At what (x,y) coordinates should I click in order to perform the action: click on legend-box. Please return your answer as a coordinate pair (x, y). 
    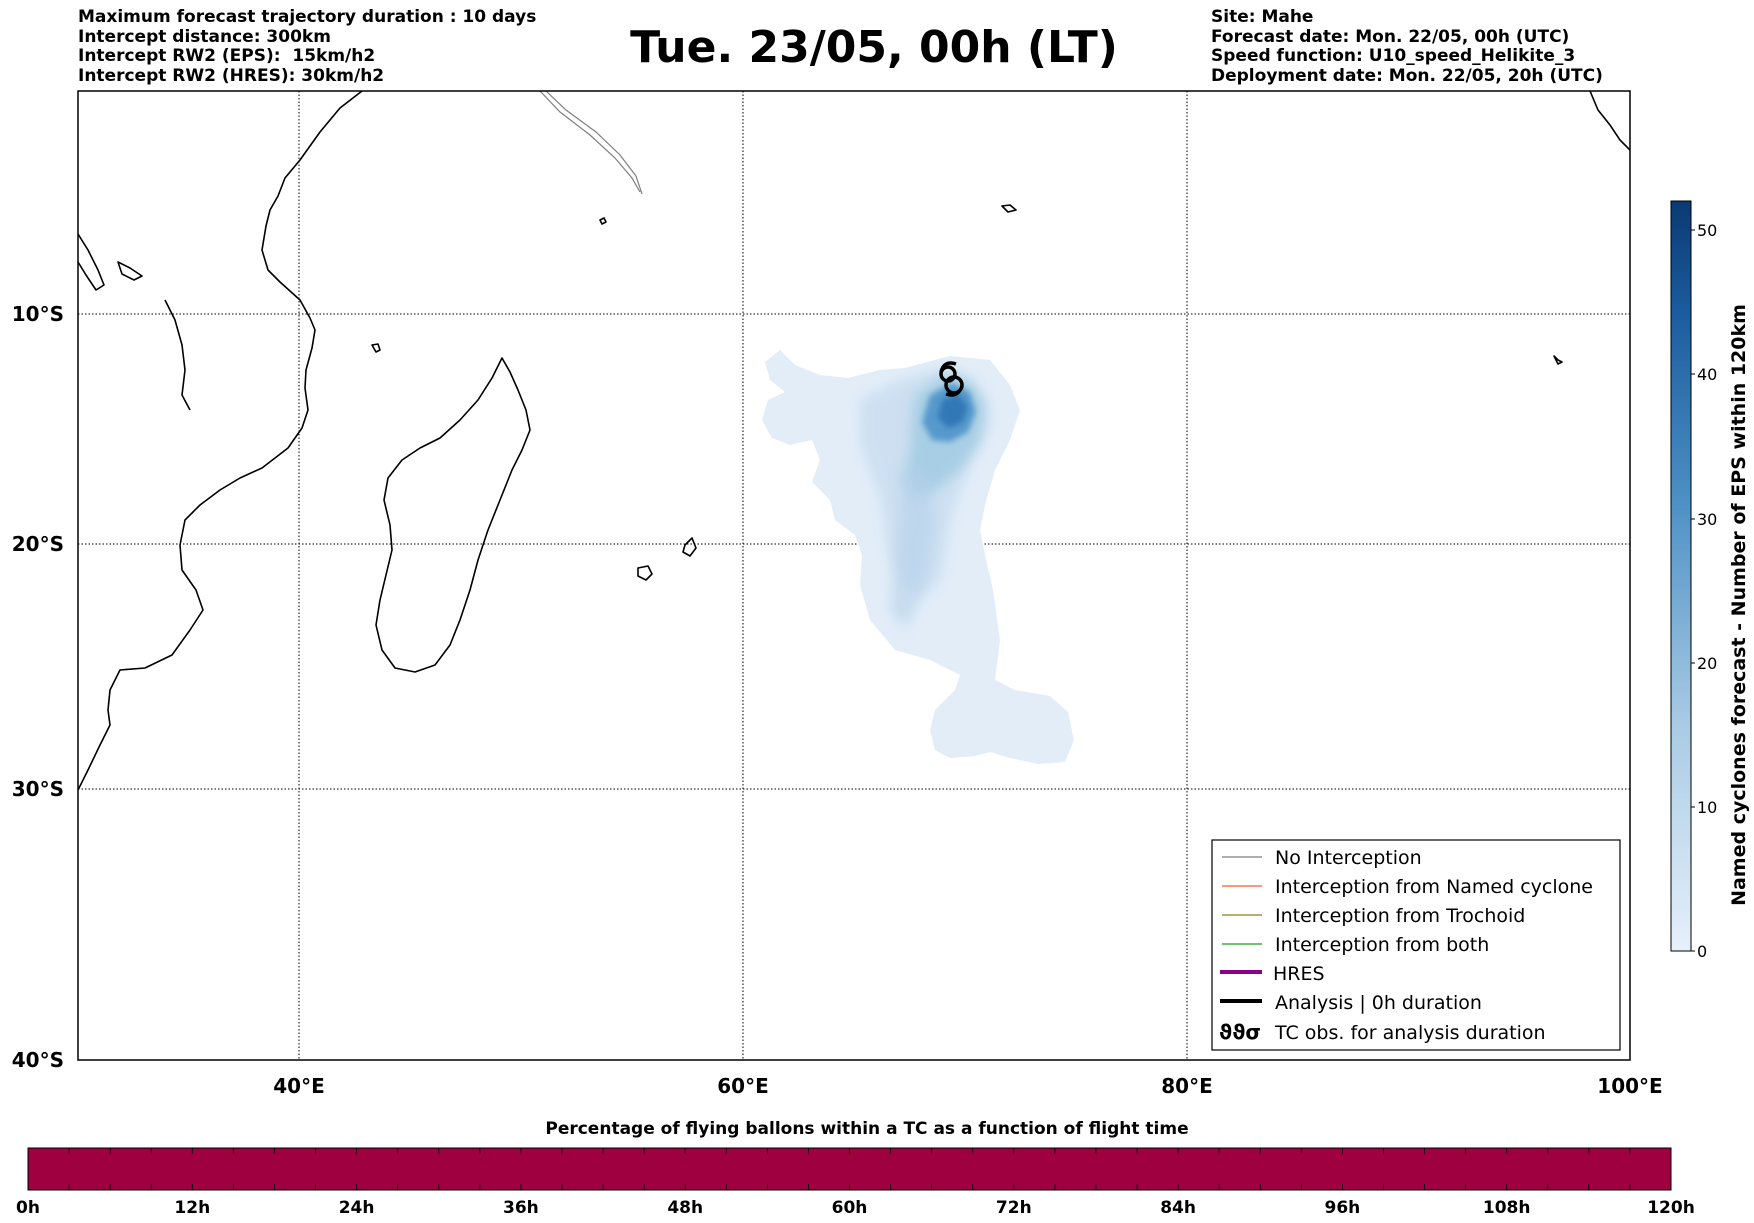
    Looking at the image, I should click on (1416, 945).